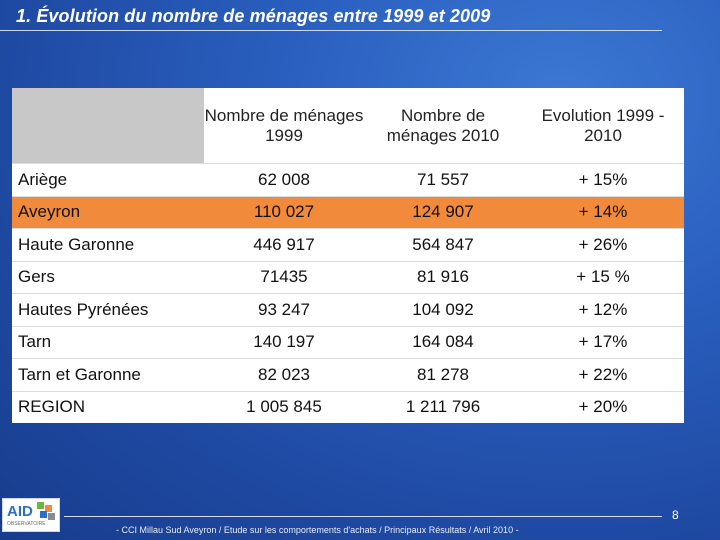 The image size is (720, 540). I want to click on region-cell: Tarn et Garonne, so click(108, 374).